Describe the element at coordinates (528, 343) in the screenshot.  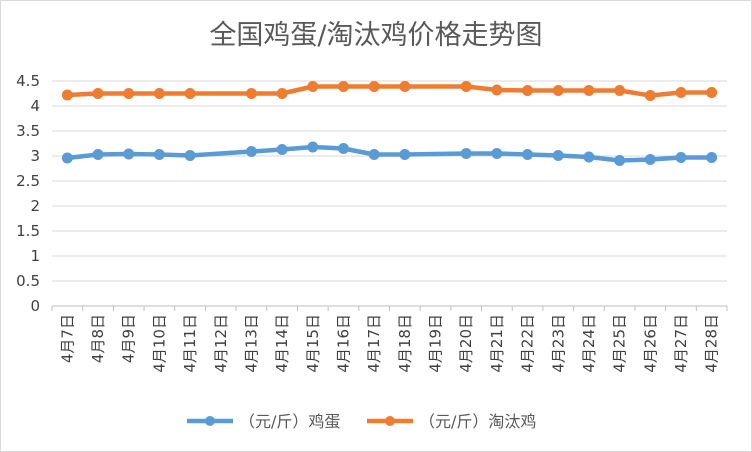
I see `x-tick-label: 4月22日` at that location.